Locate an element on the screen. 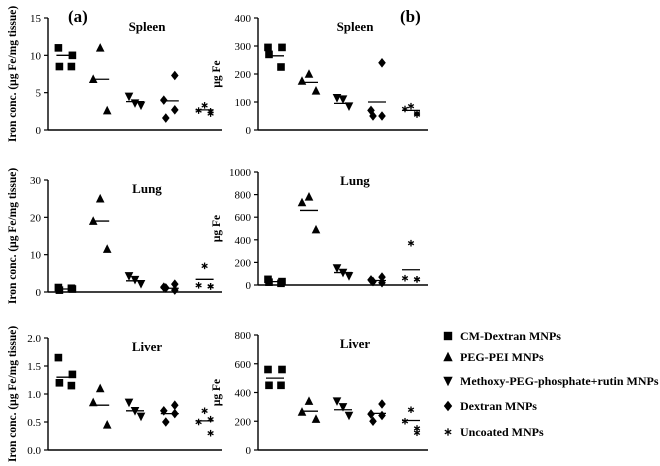 Image resolution: width=660 pixels, height=466 pixels. square-marker-icon is located at coordinates (448, 336).